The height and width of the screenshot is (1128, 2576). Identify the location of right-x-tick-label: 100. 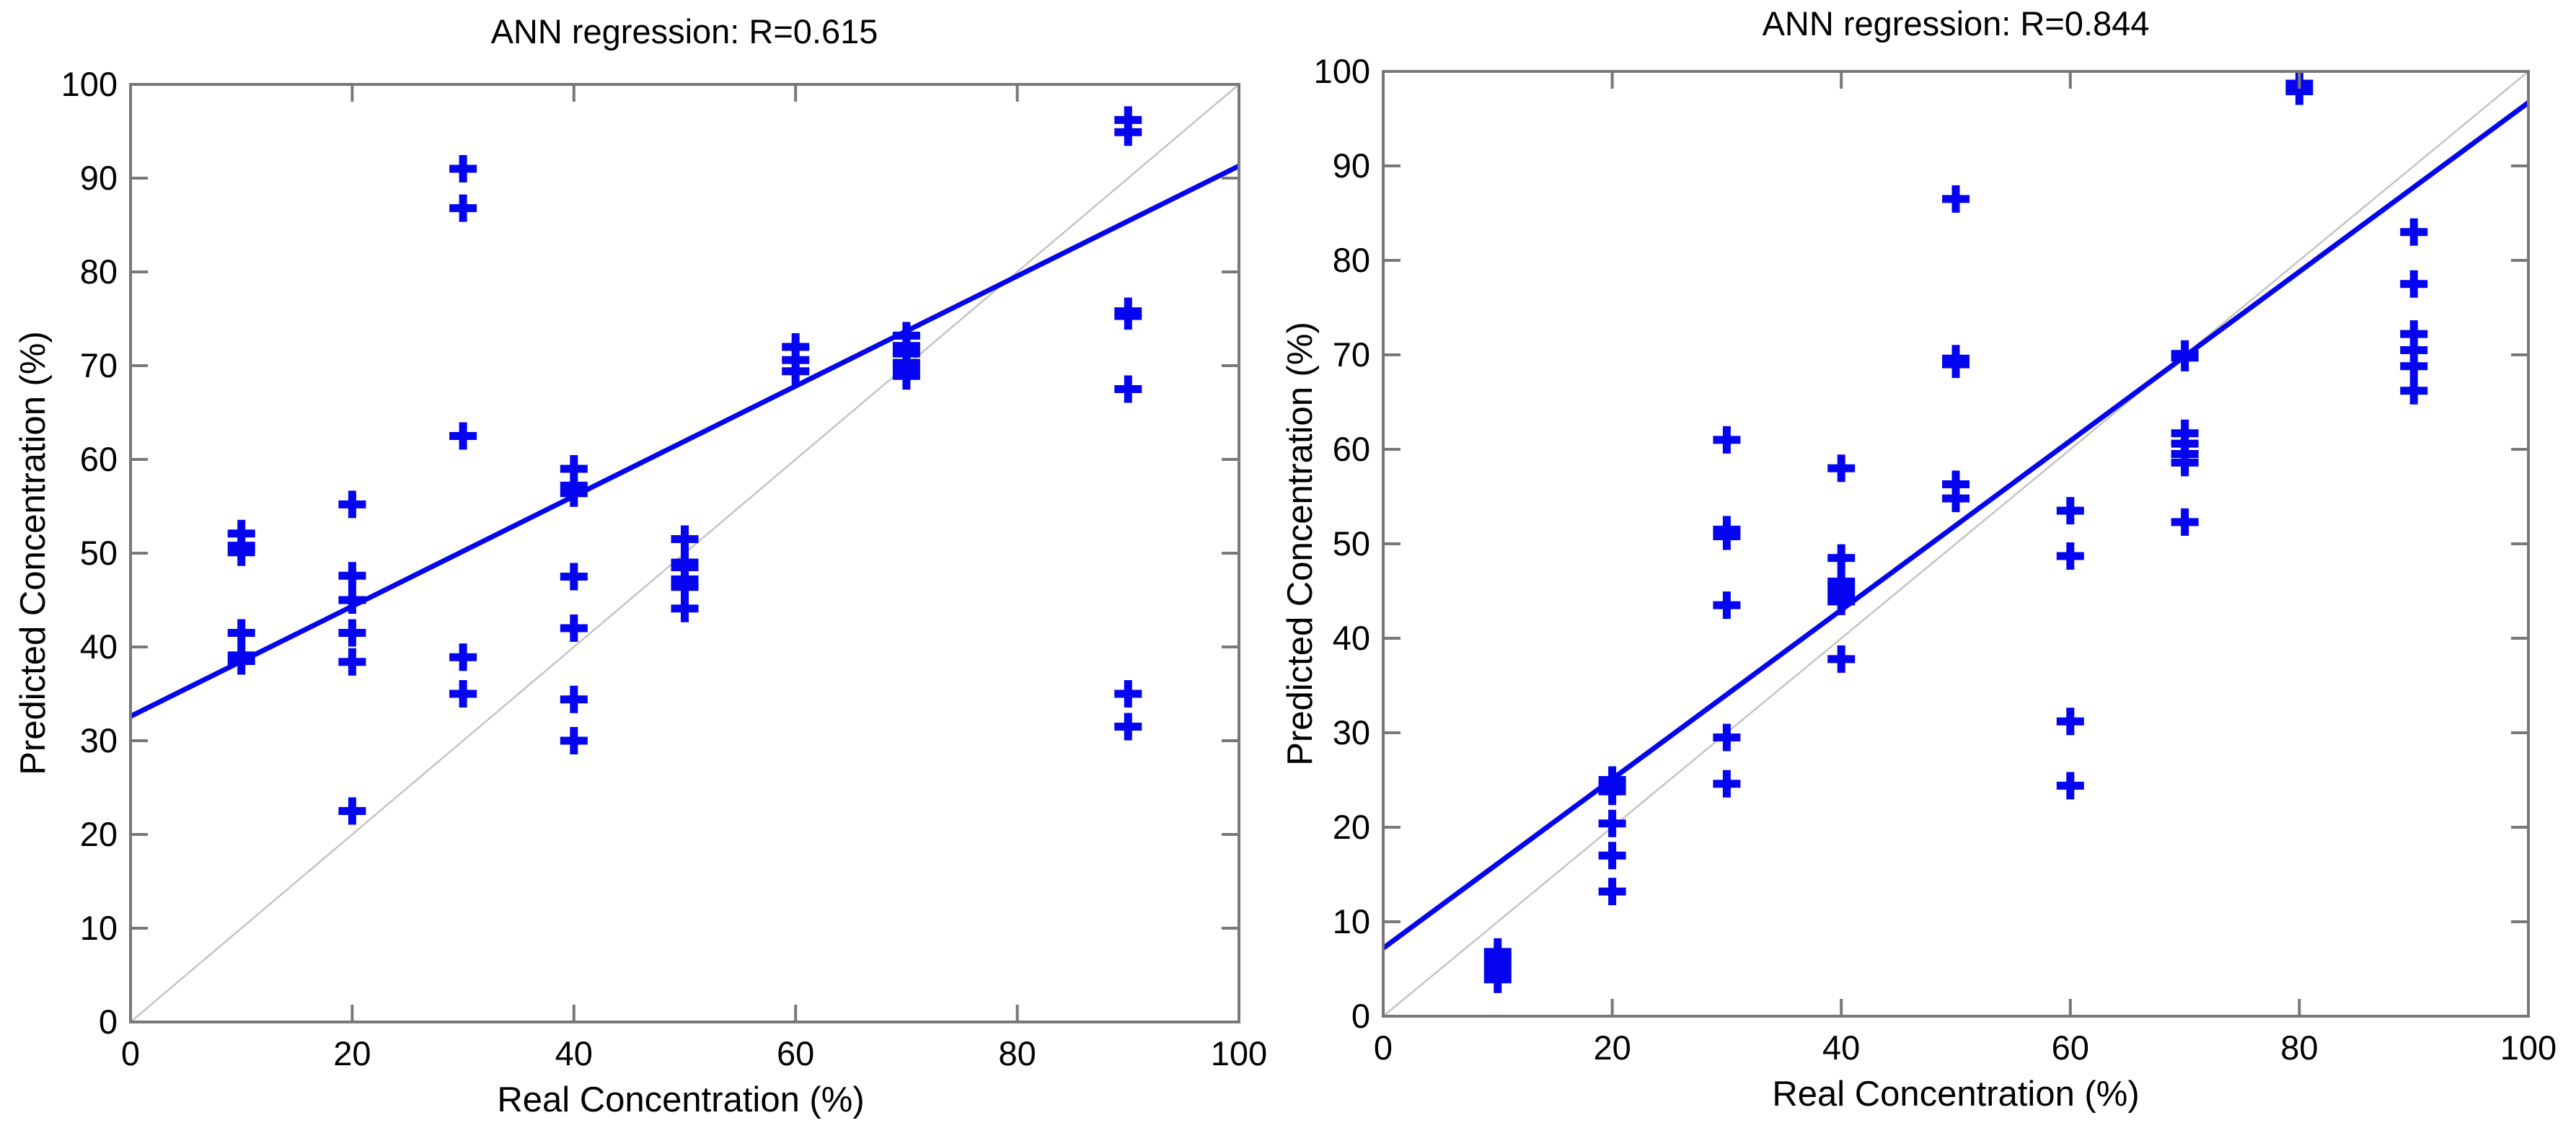
(2528, 1047).